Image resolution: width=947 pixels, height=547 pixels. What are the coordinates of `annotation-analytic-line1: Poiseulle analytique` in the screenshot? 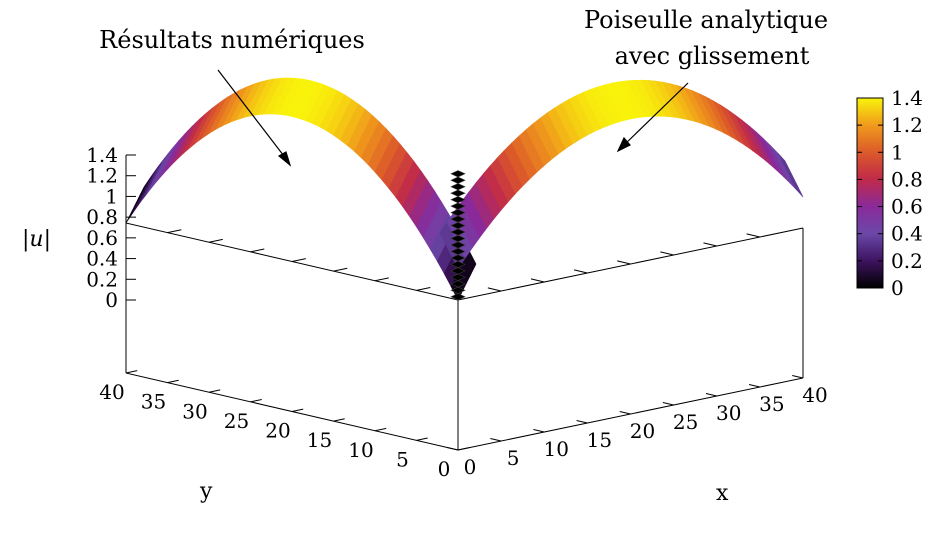 It's located at (706, 20).